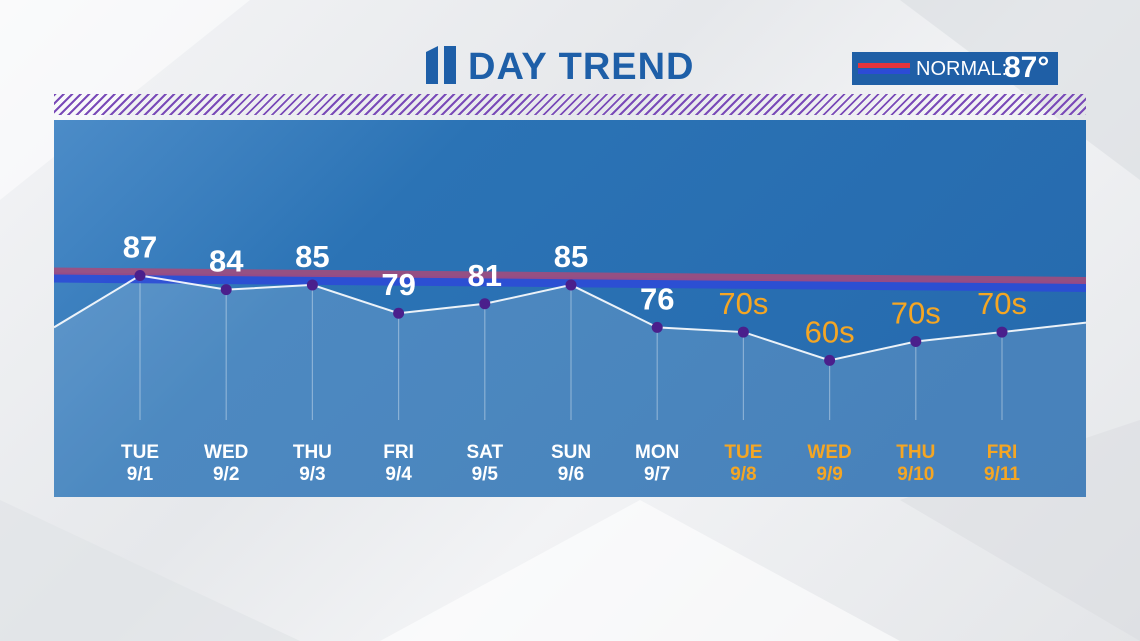 Image resolution: width=1140 pixels, height=641 pixels. What do you see at coordinates (571, 474) in the screenshot?
I see `date-label: 9/6` at bounding box center [571, 474].